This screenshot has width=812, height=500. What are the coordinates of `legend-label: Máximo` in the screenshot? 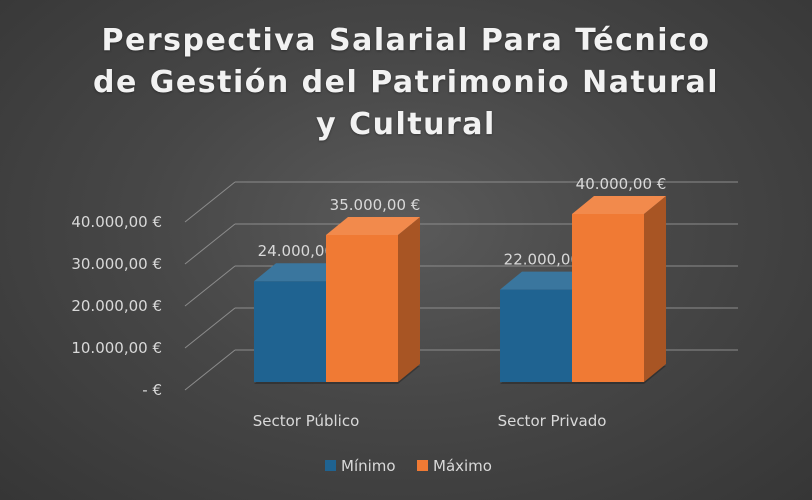 It's located at (462, 466).